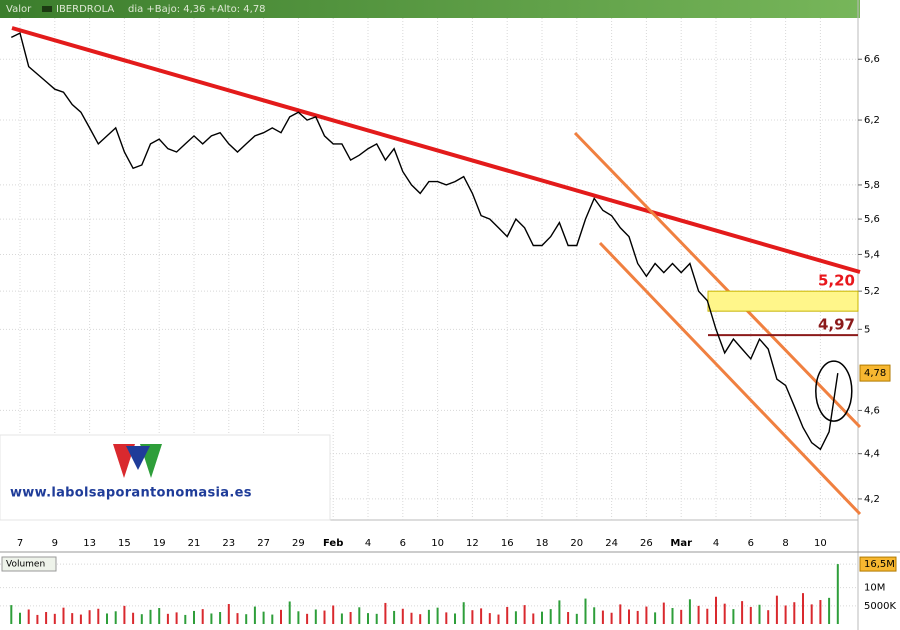 The height and width of the screenshot is (630, 900). Describe the element at coordinates (197, 9) in the screenshot. I see `chart-subtitle: dia +Bajo: 4,36 +Alto: 4,78` at that location.